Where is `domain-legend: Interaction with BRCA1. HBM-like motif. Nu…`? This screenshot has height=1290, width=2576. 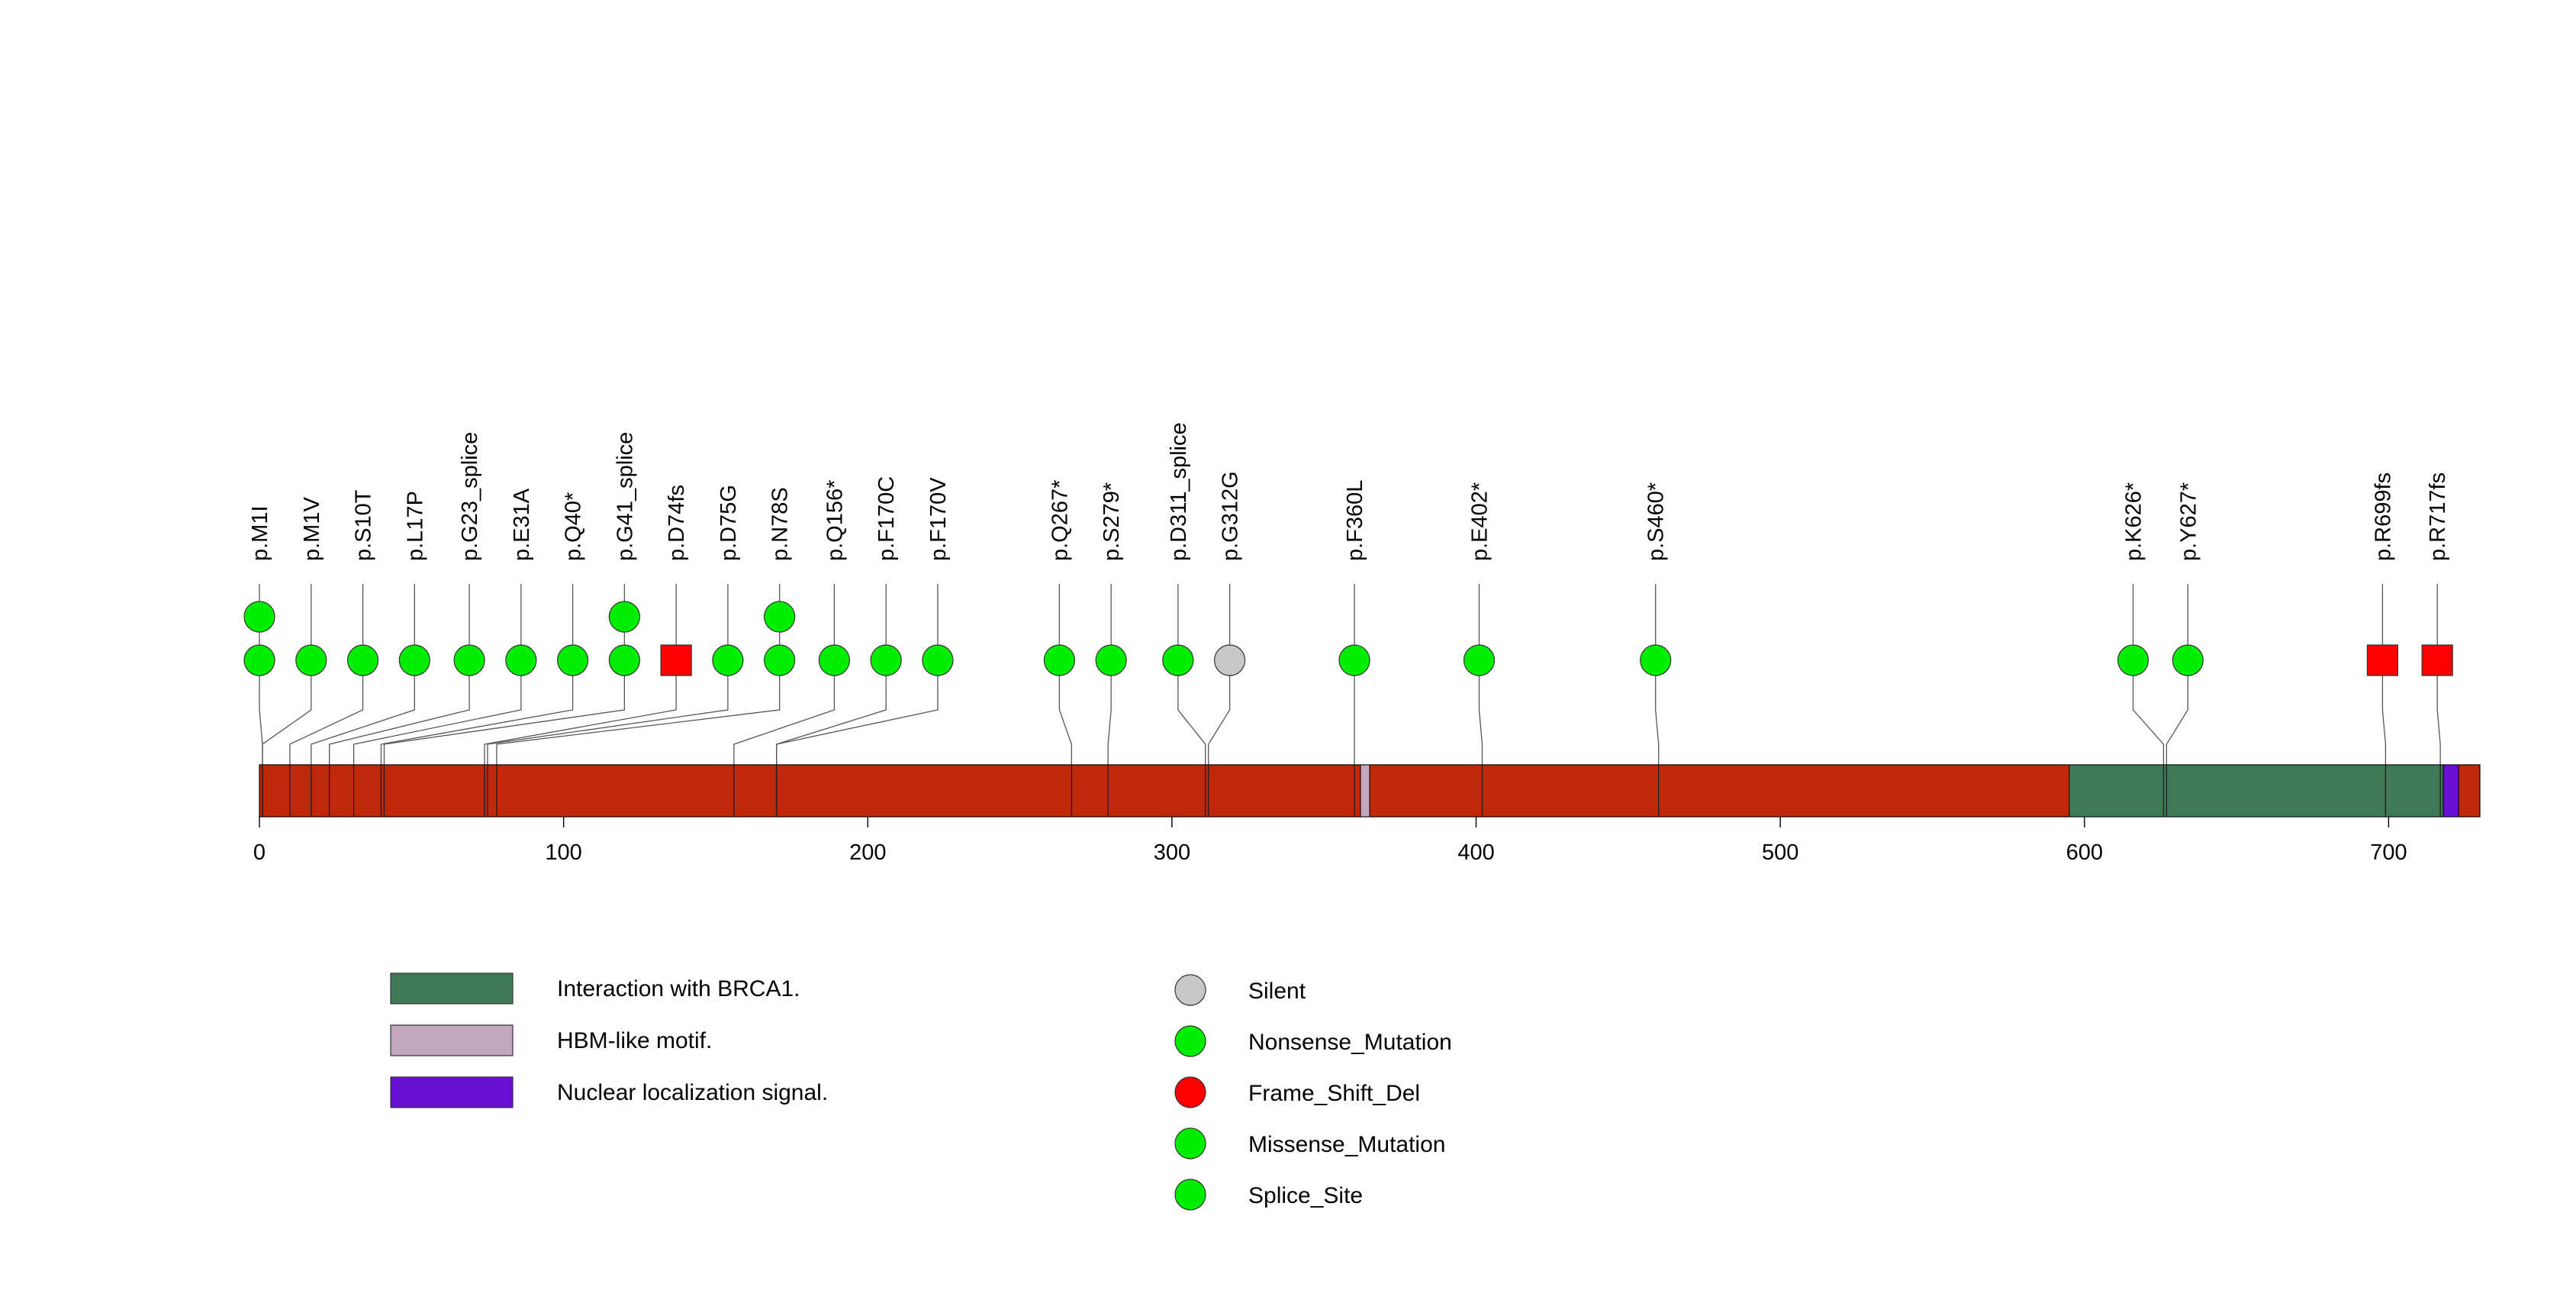
domain-legend: Interaction with BRCA1. HBM-like motif. Nu… is located at coordinates (609, 1040).